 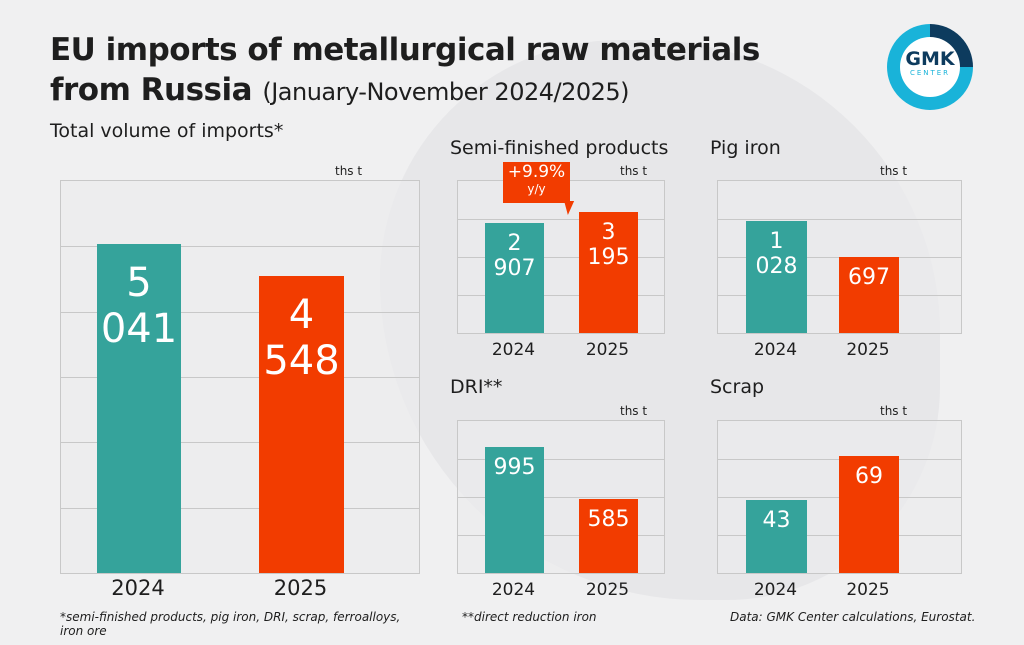 I want to click on bar-2024: 1 028, so click(x=776, y=277).